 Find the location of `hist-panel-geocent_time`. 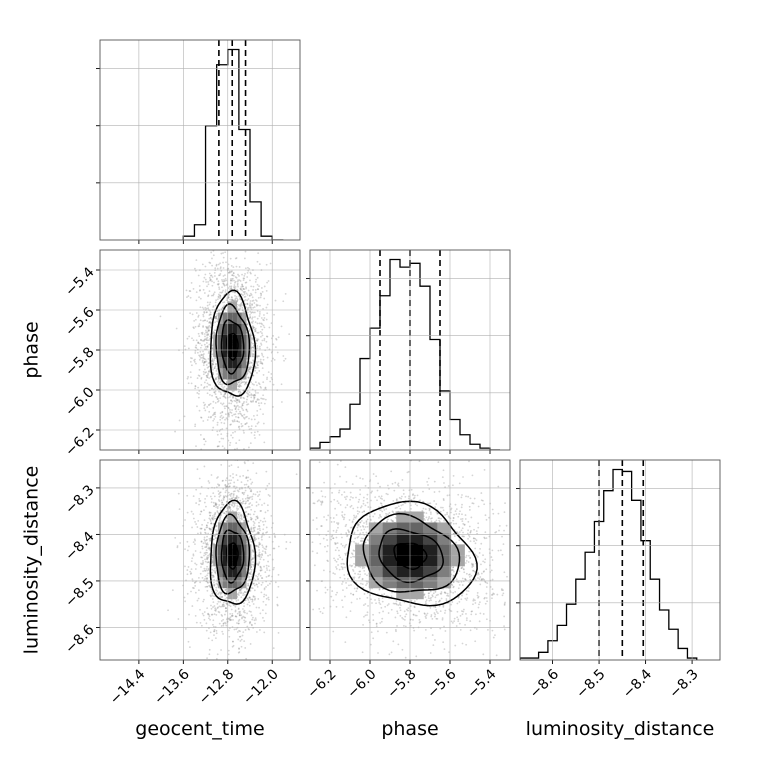

hist-panel-geocent_time is located at coordinates (198, 141).